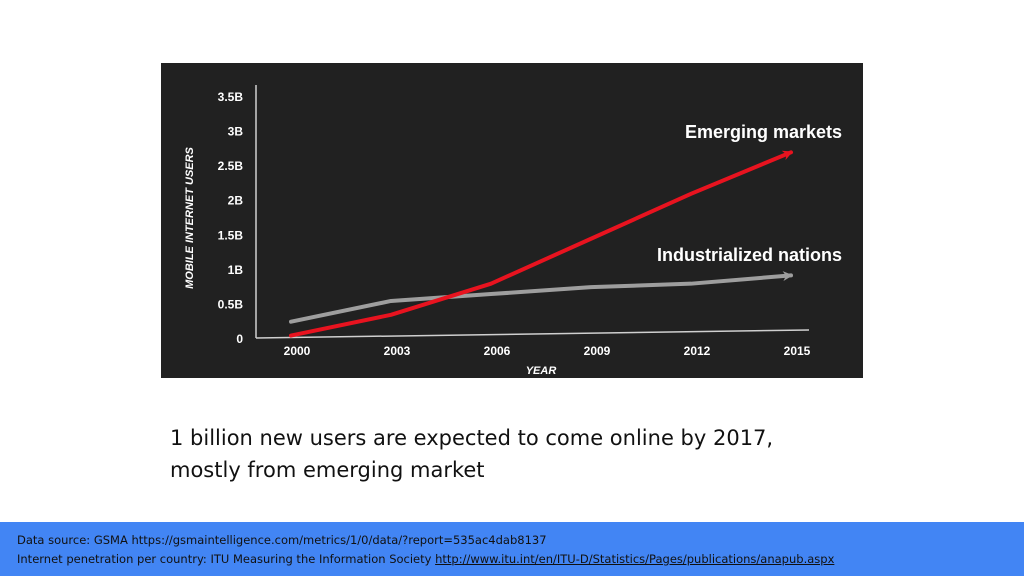 The height and width of the screenshot is (576, 1024). Describe the element at coordinates (231, 304) in the screenshot. I see `y-tick-label: 0.5B` at that location.